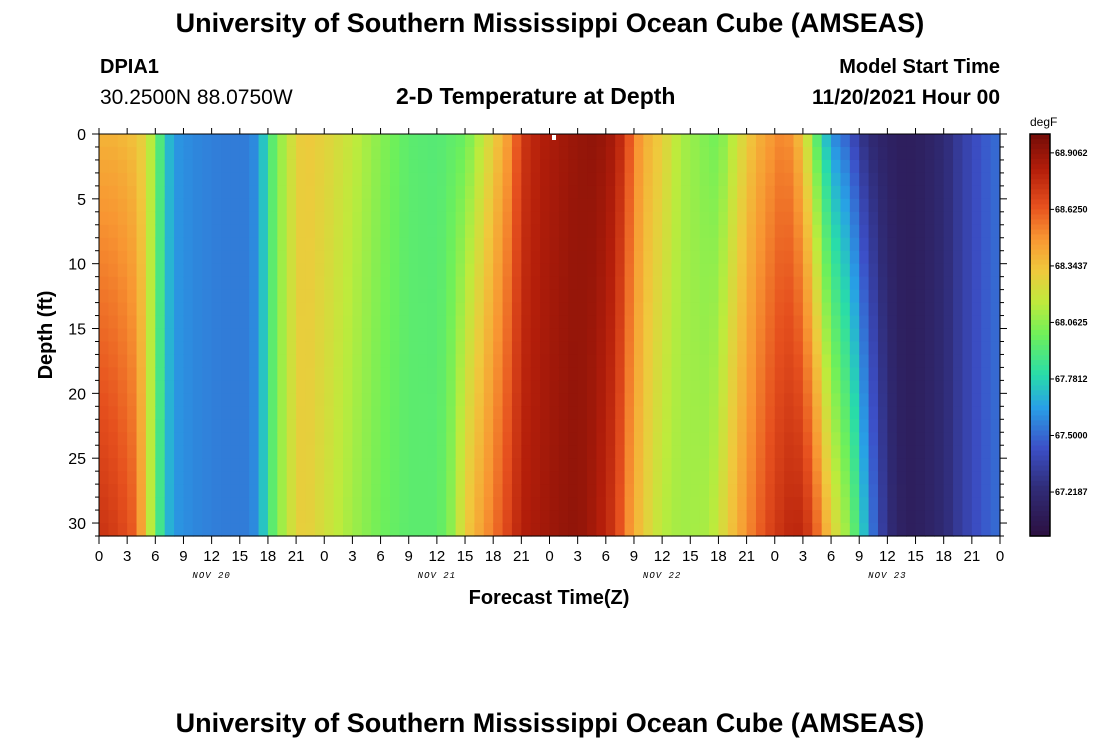 Image resolution: width=1100 pixels, height=750 pixels. I want to click on station-coordinates: 30.2500N 88.0750W, so click(196, 97).